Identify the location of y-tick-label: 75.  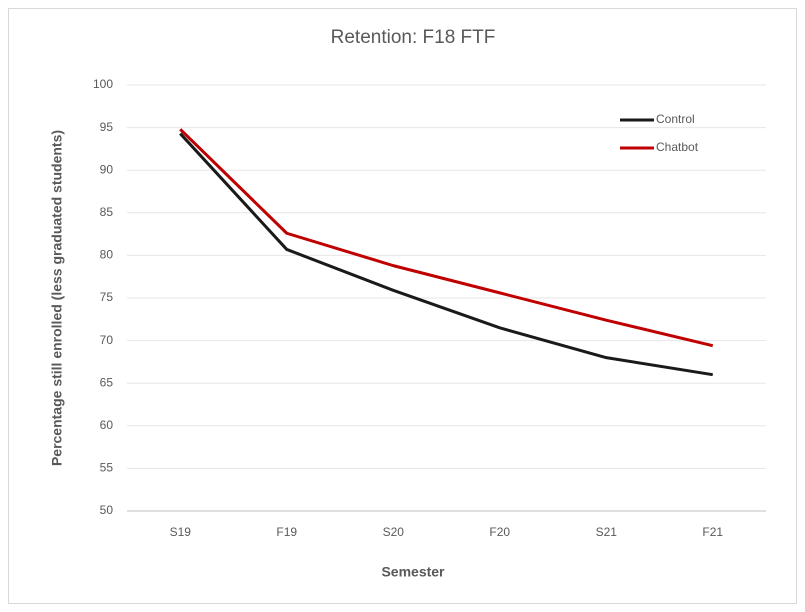
(107, 297).